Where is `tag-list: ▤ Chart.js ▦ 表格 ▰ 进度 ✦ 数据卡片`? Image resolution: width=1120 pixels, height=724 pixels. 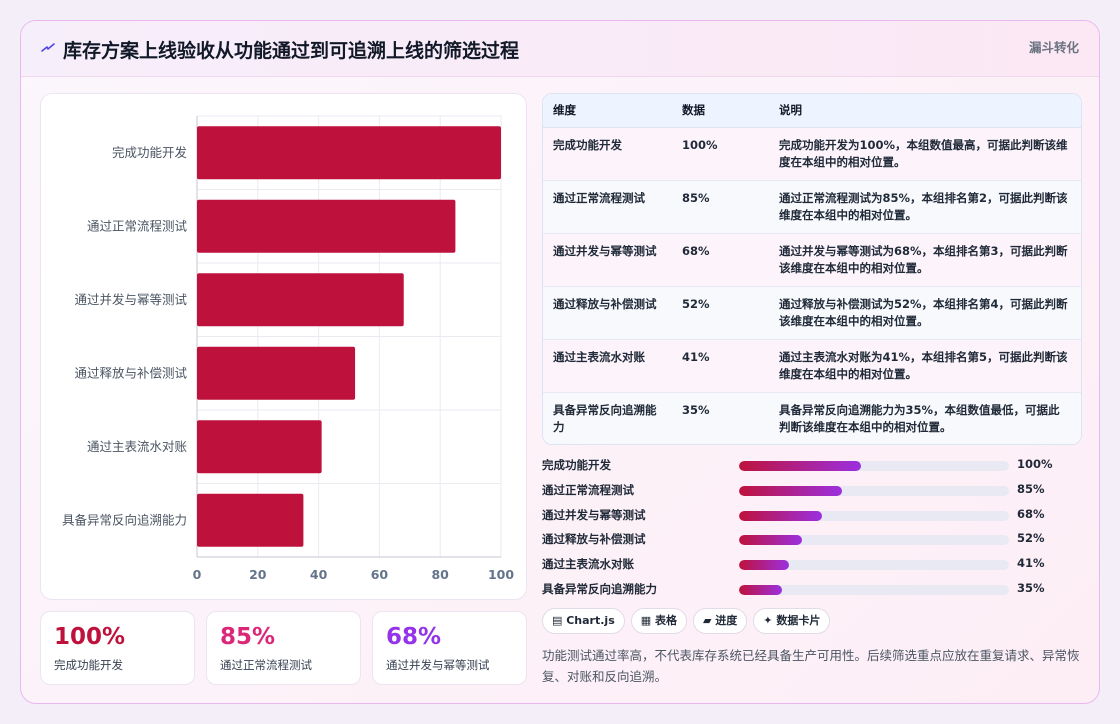
tag-list: ▤ Chart.js ▦ 表格 ▰ 进度 ✦ 数据卡片 is located at coordinates (689, 621).